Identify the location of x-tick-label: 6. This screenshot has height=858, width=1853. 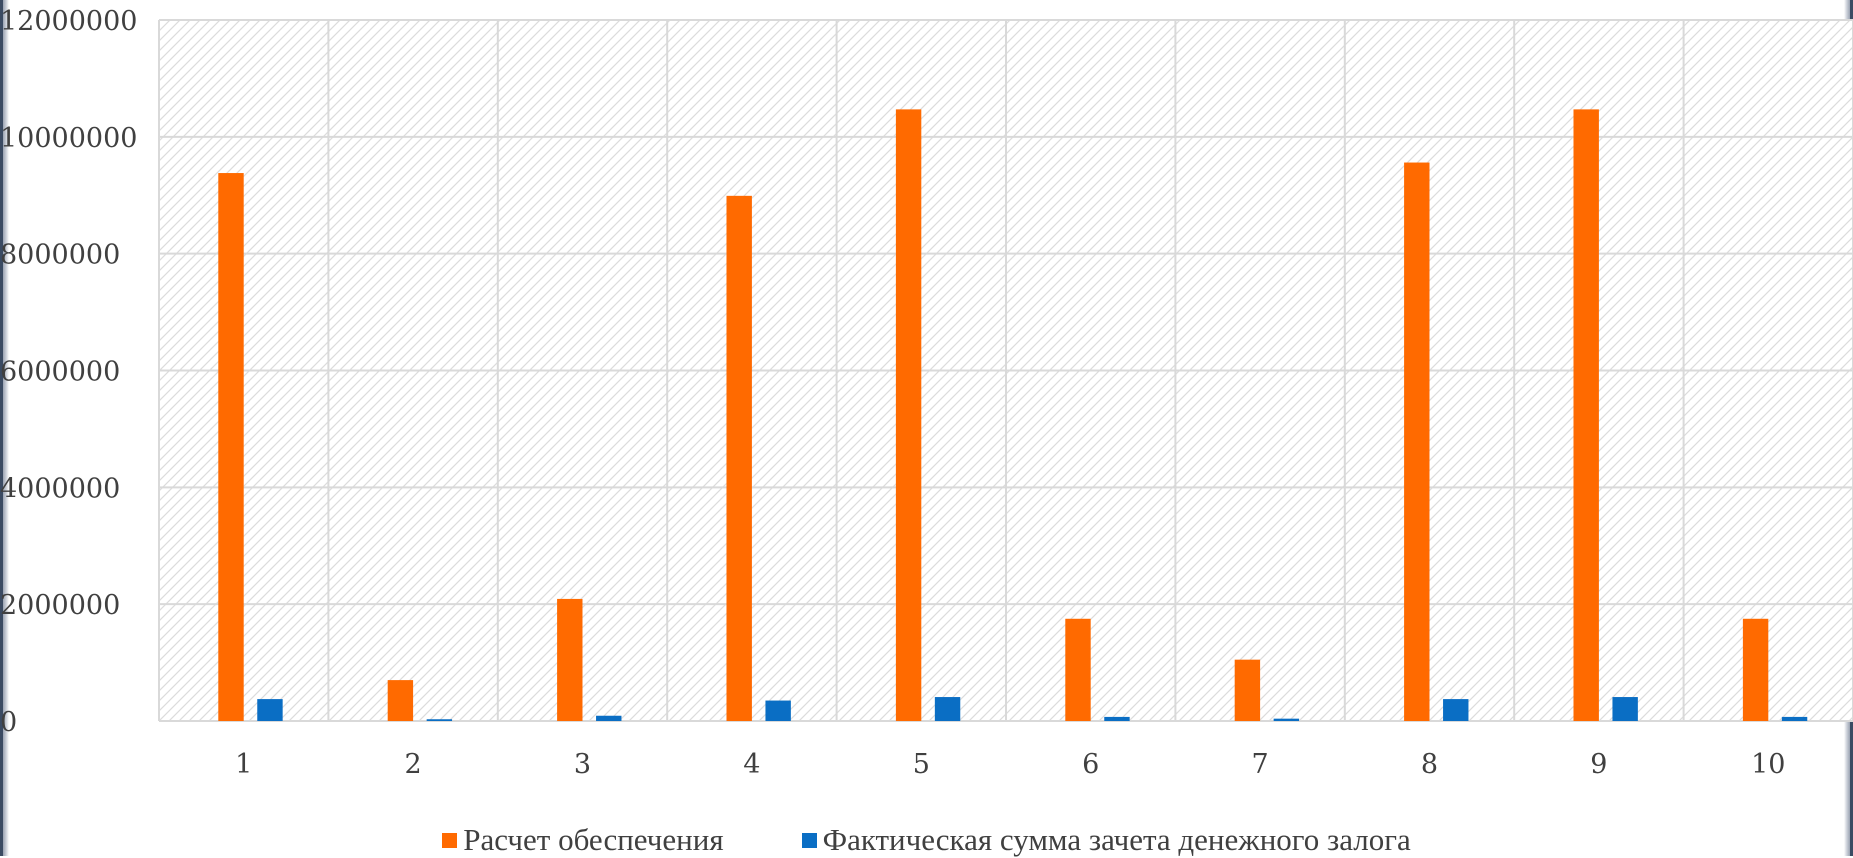
(1090, 764).